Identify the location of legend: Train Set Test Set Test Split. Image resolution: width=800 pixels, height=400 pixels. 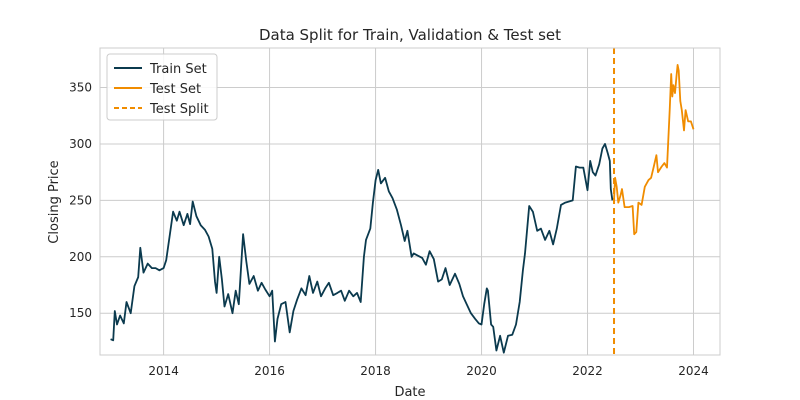
(162, 87).